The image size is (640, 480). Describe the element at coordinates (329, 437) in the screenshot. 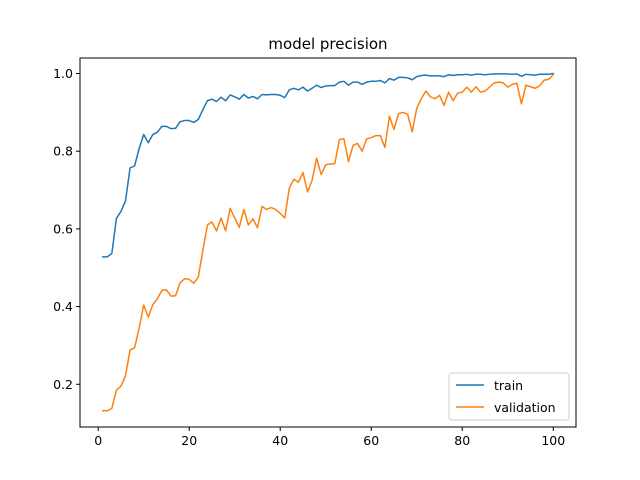

I see `x-axis: 0 20 40 60 80 100` at that location.